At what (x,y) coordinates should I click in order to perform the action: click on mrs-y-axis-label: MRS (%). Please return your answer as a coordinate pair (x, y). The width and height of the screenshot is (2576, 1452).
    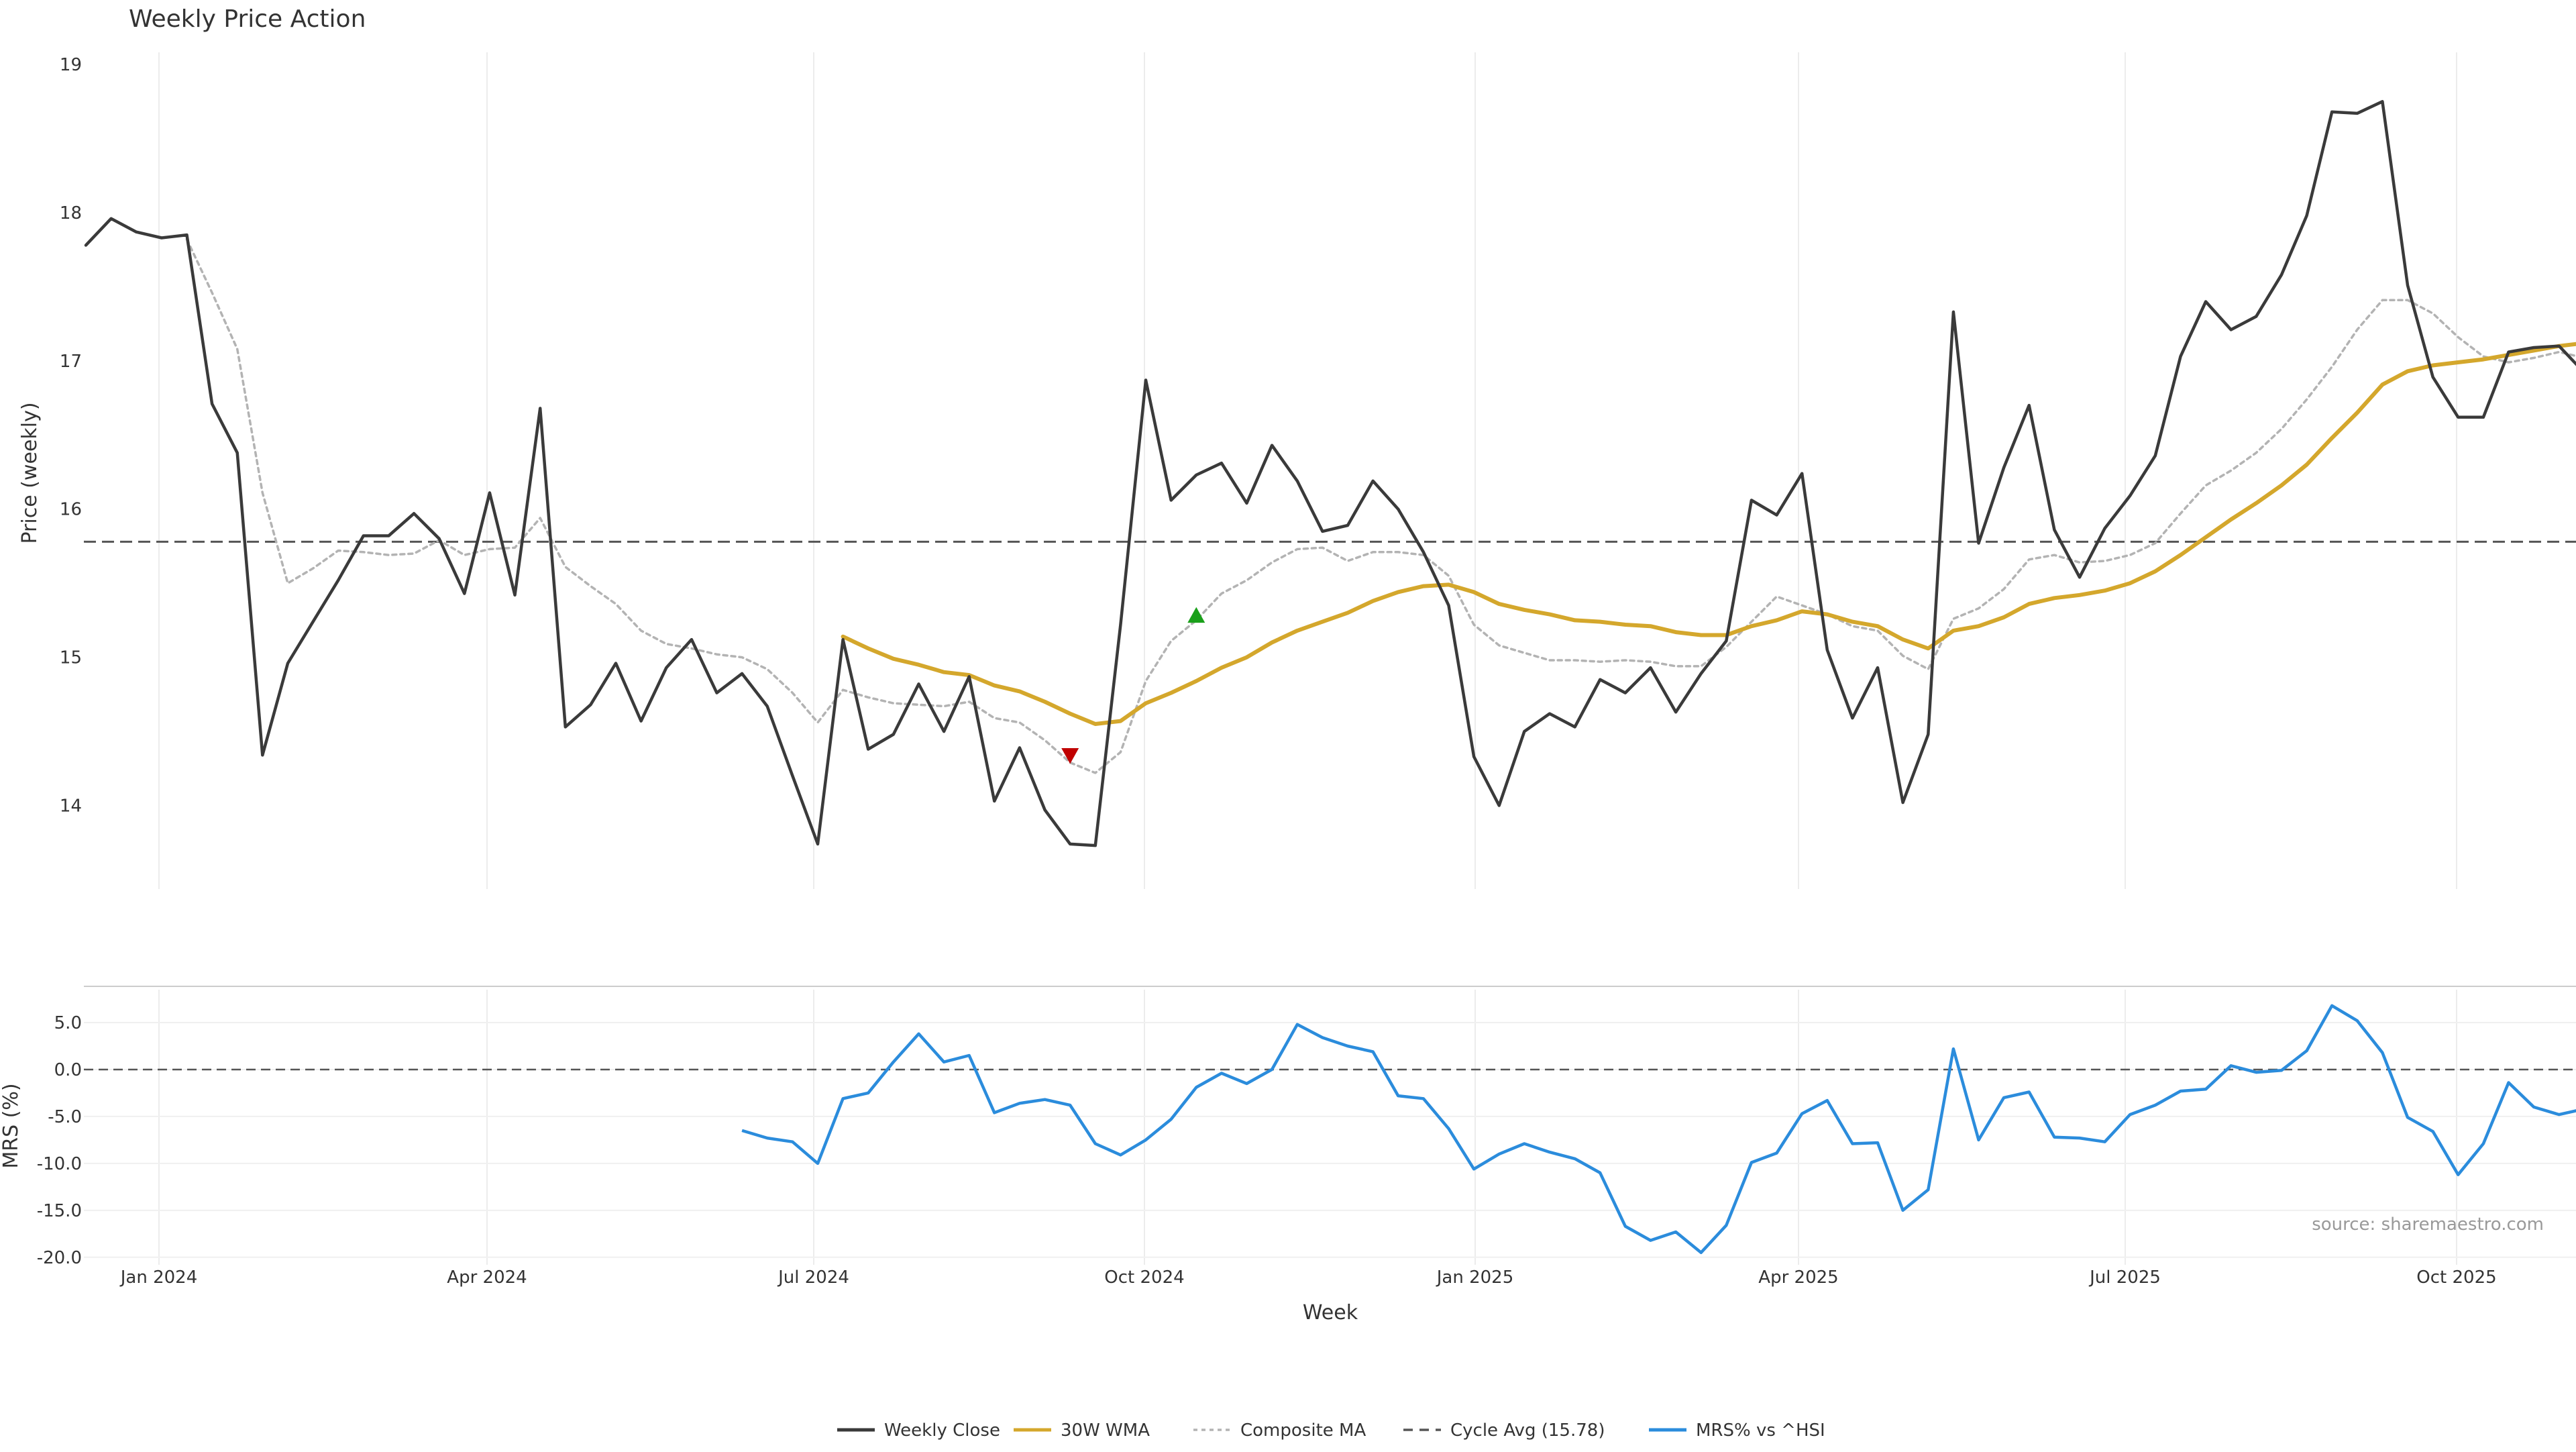
    Looking at the image, I should click on (11, 1126).